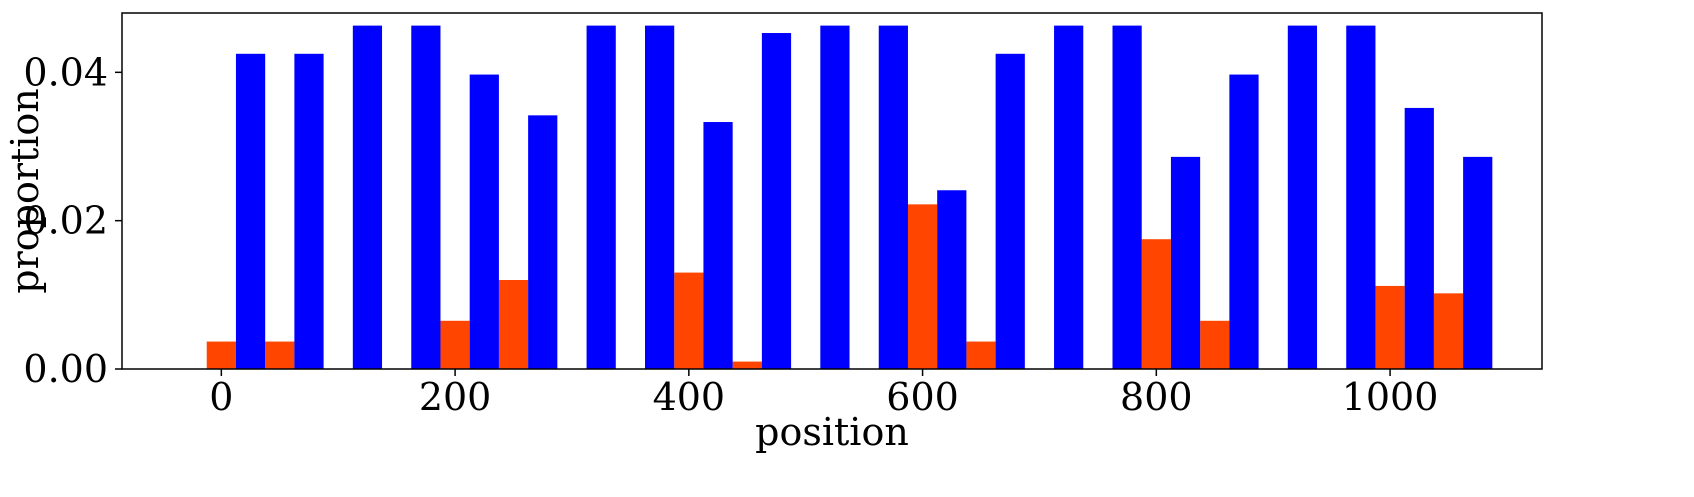 The height and width of the screenshot is (497, 1694). Describe the element at coordinates (65, 221) in the screenshot. I see `y-tick-label: 0.02` at that location.